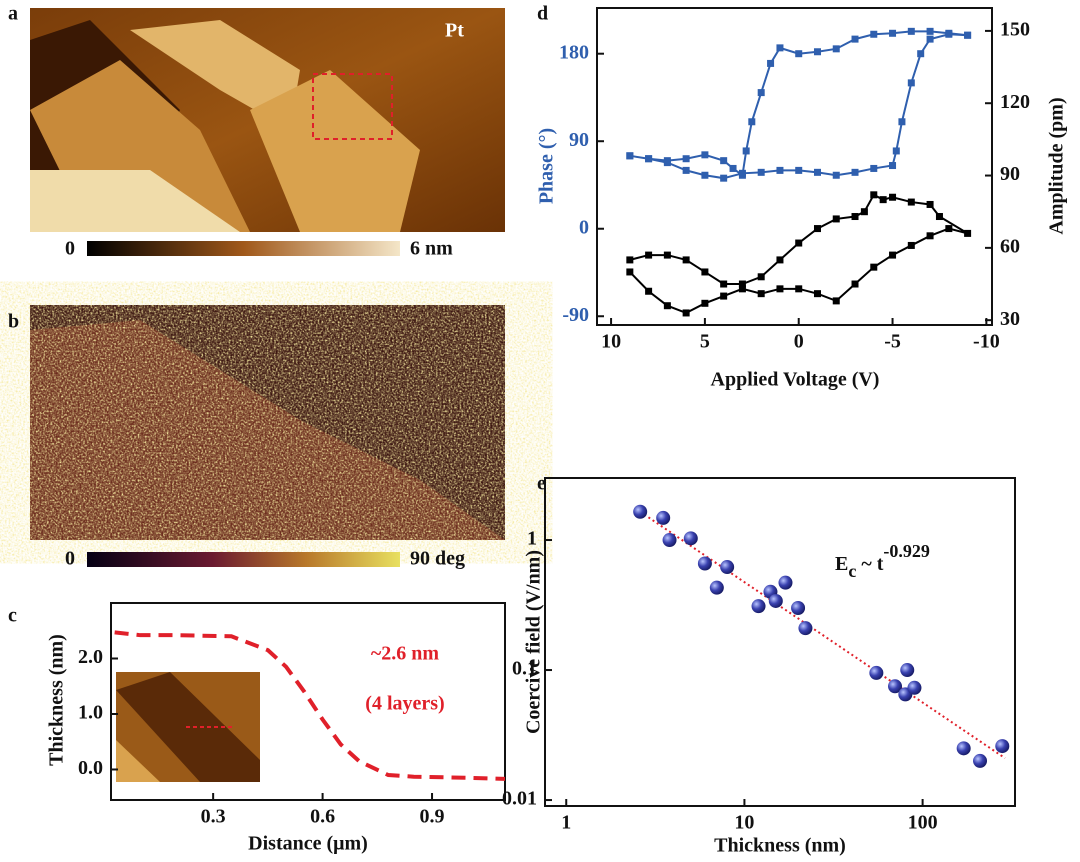 This screenshot has height=862, width=1080. What do you see at coordinates (524, 669) in the screenshot?
I see `y-tick-label: 0.1` at bounding box center [524, 669].